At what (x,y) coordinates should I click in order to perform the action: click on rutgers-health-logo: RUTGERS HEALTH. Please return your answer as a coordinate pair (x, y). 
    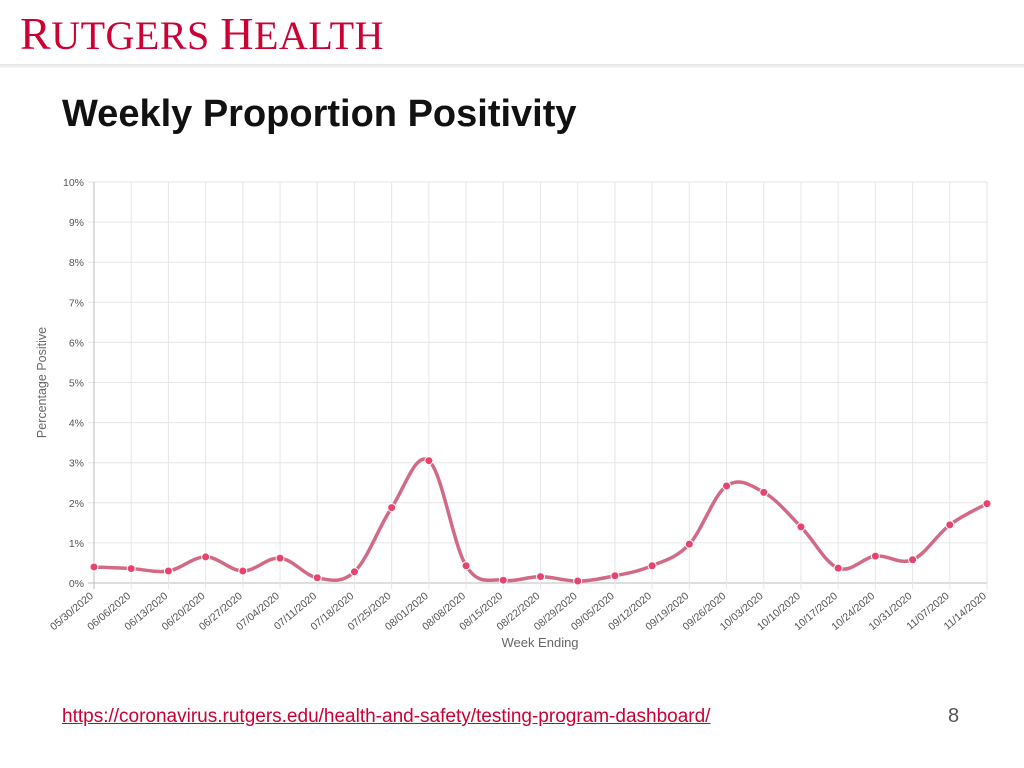
    Looking at the image, I should click on (202, 33).